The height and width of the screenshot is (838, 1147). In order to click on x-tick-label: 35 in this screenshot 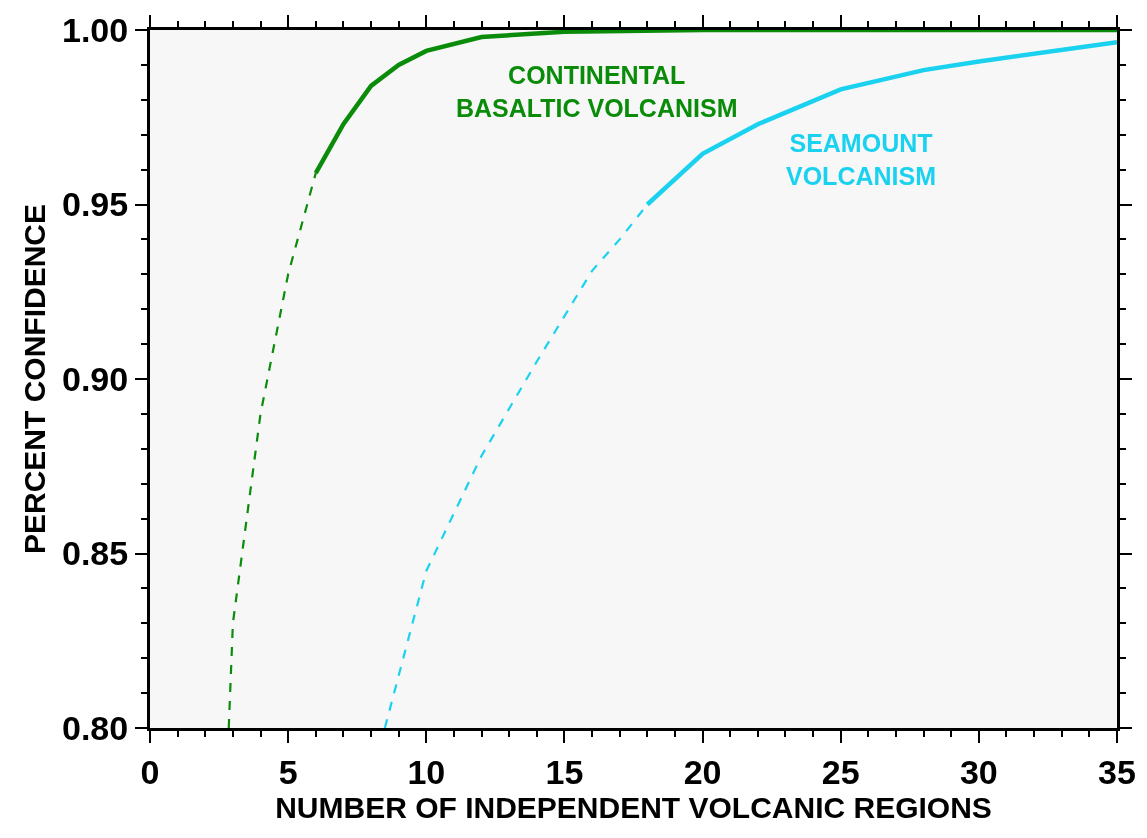, I will do `click(1117, 771)`.